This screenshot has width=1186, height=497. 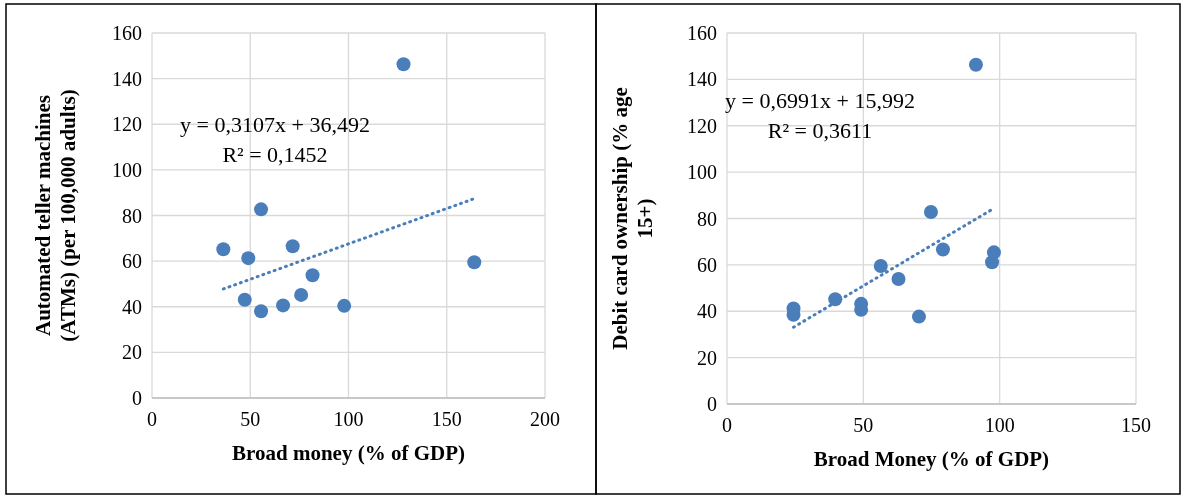 I want to click on x-axis-title: Broad Money (% of GDP), so click(x=931, y=459).